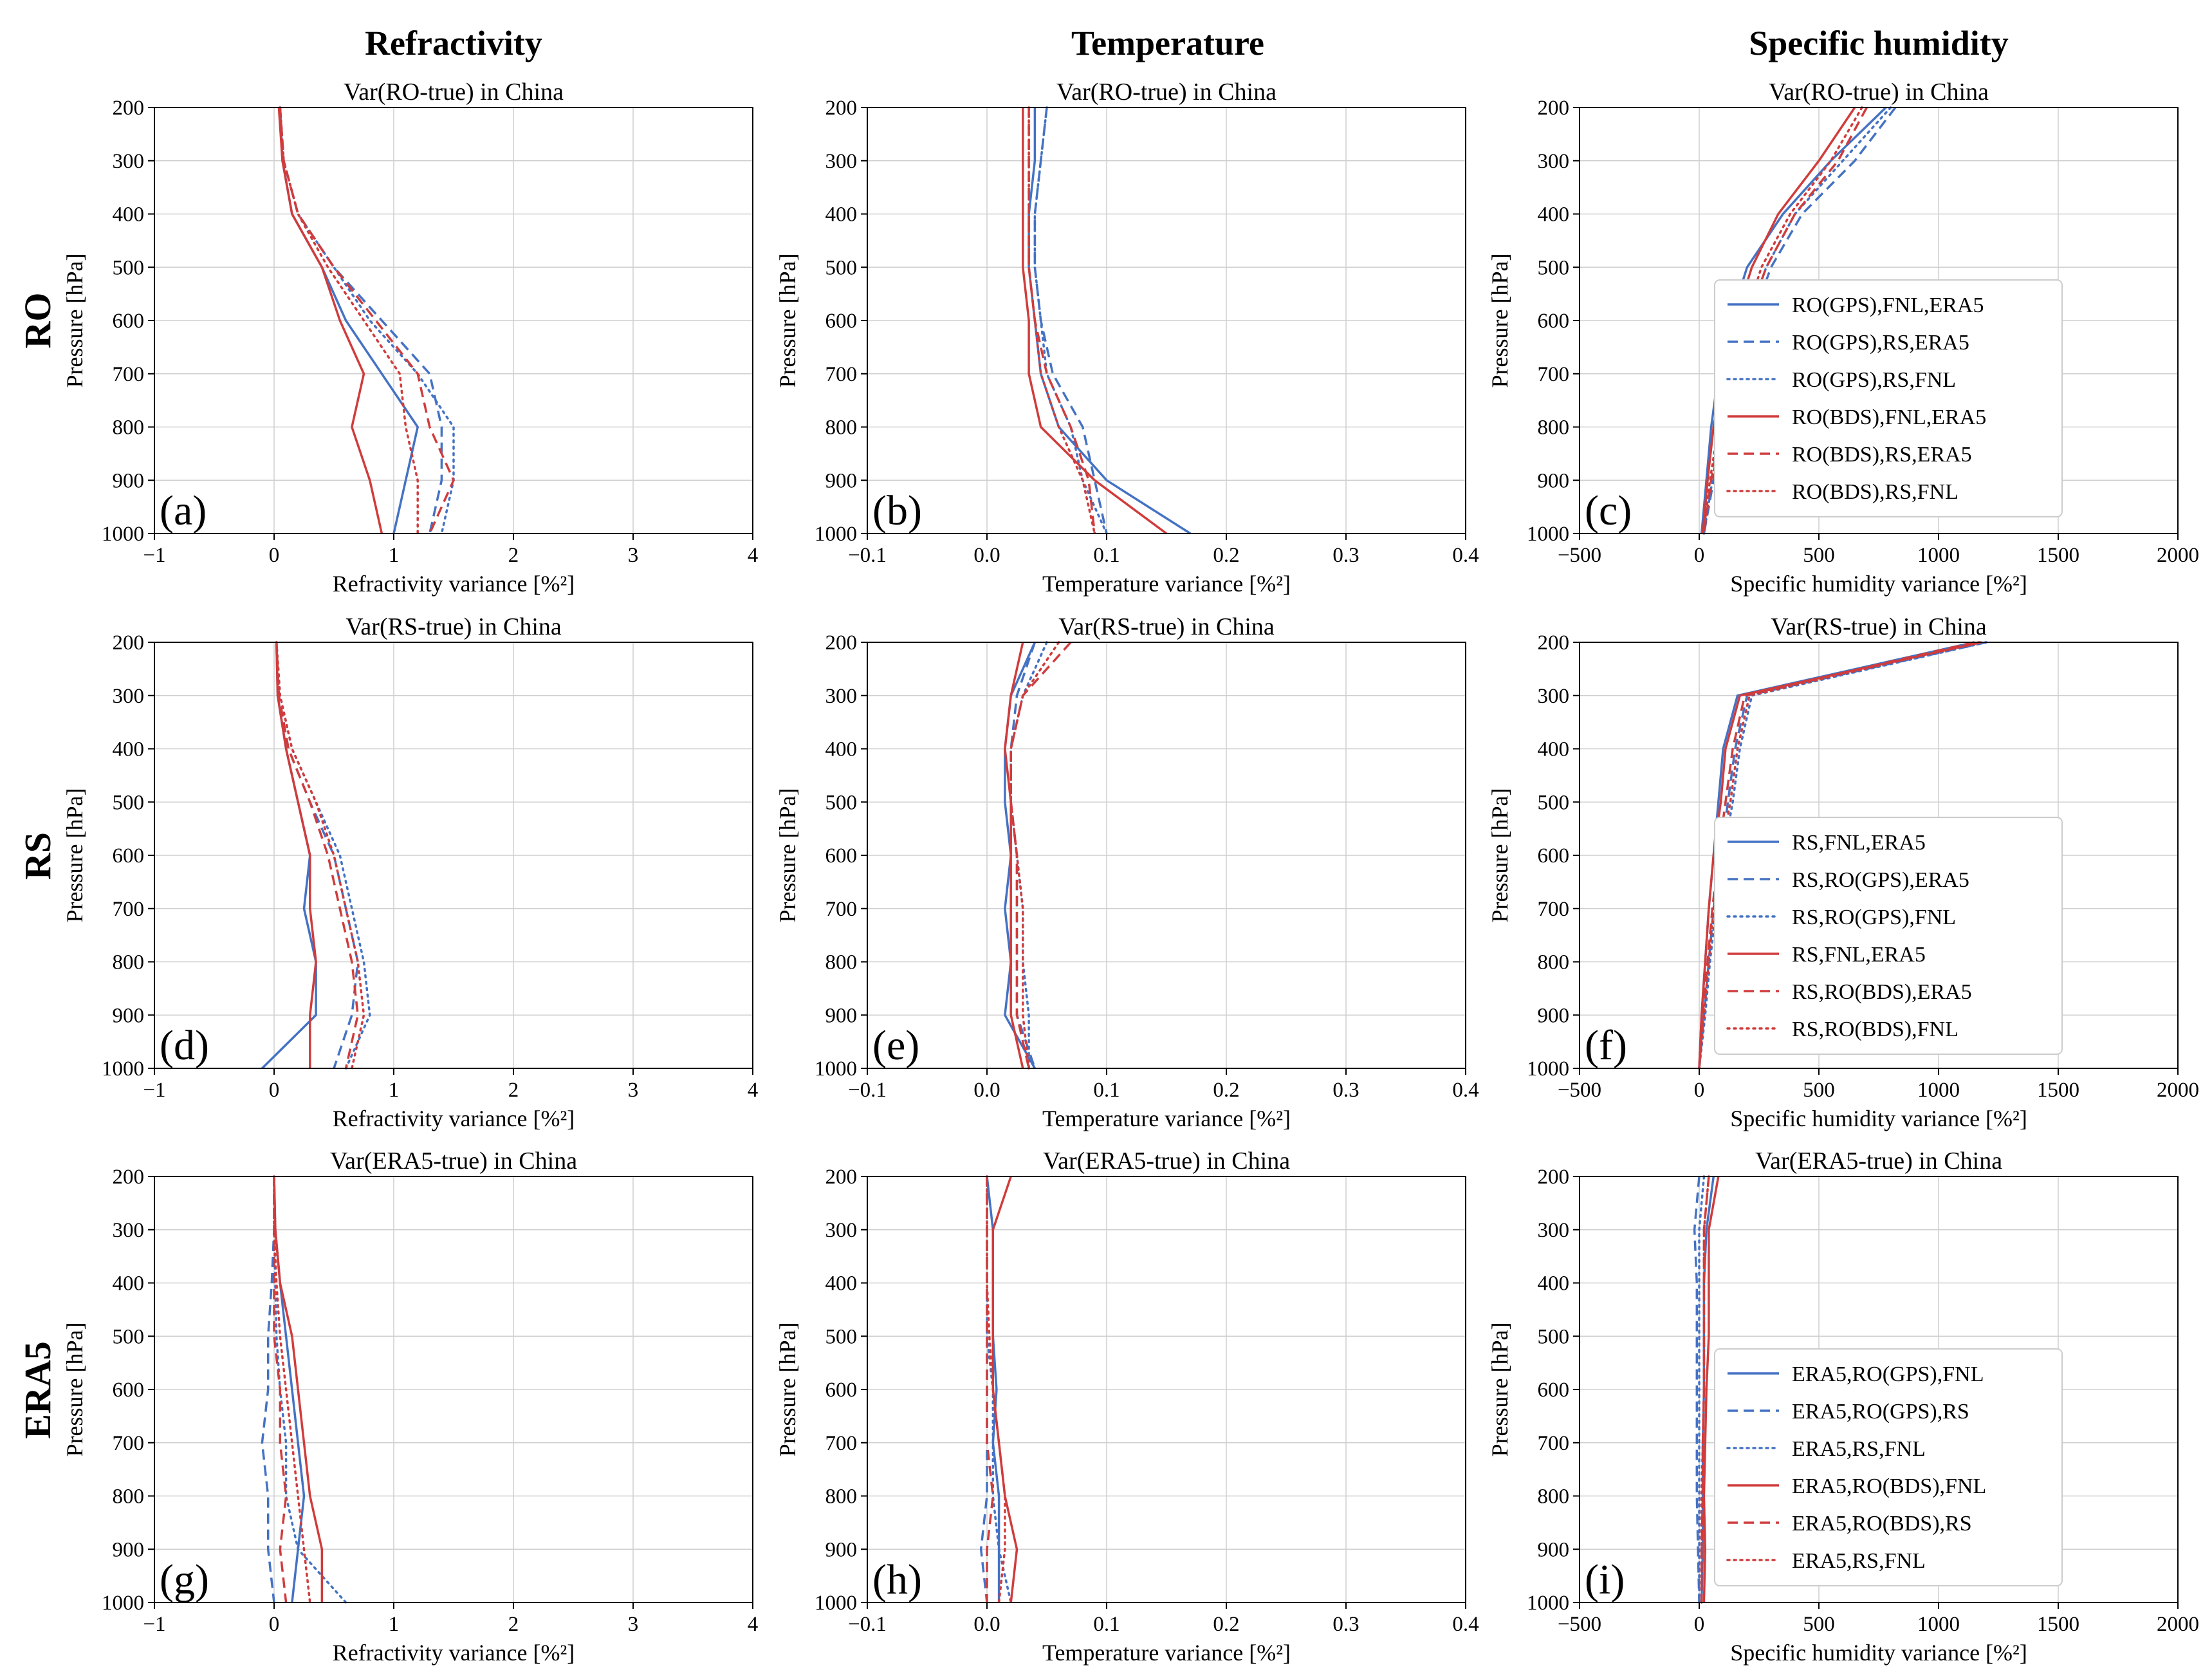 This screenshot has width=2212, height=1672. What do you see at coordinates (1345, 1090) in the screenshot?
I see `x-tick-label: 0.3` at bounding box center [1345, 1090].